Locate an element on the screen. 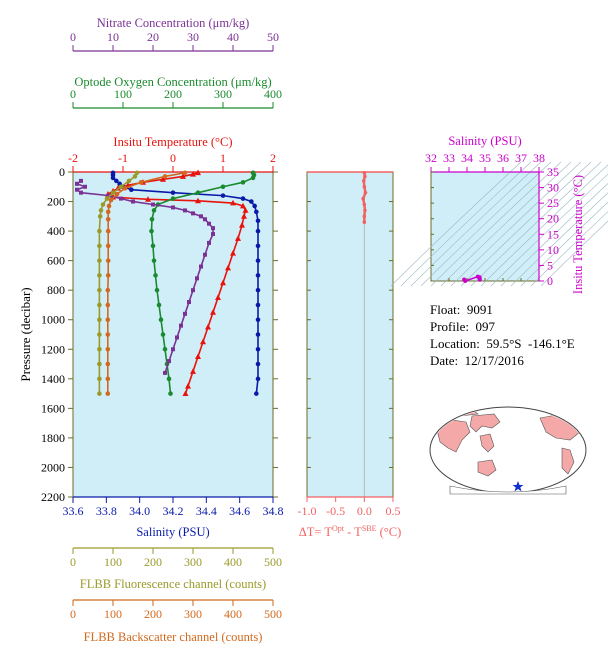  delta-t-tick-label: 0.5 is located at coordinates (393, 511).